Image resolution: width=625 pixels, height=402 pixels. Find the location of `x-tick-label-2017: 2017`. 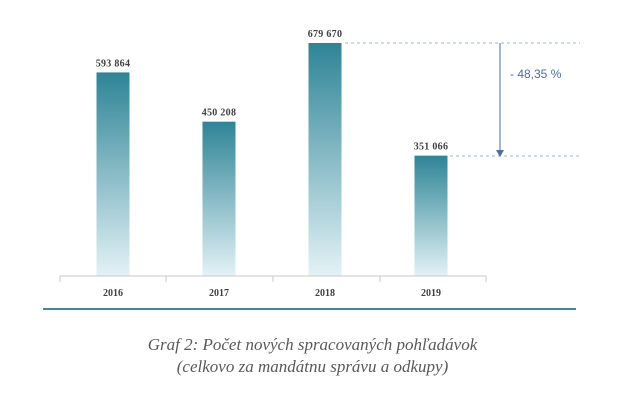

x-tick-label-2017: 2017 is located at coordinates (219, 293).